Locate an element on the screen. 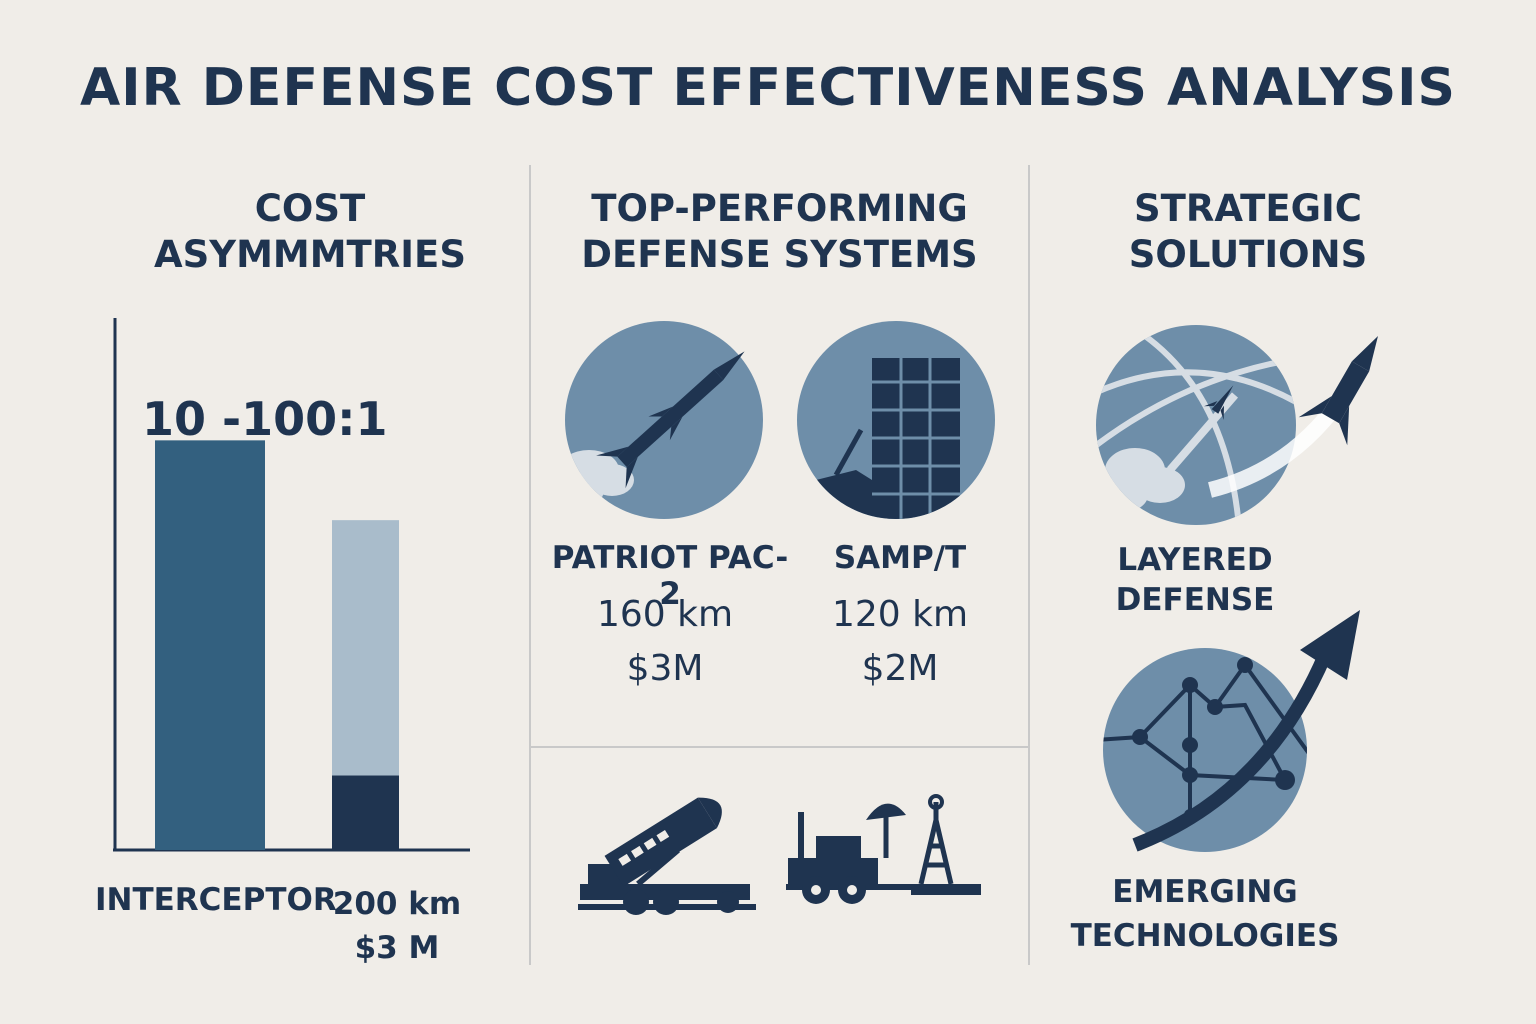 Image resolution: width=1536 pixels, height=1024 pixels. system-name-sampt: SAMP/T is located at coordinates (900, 558).